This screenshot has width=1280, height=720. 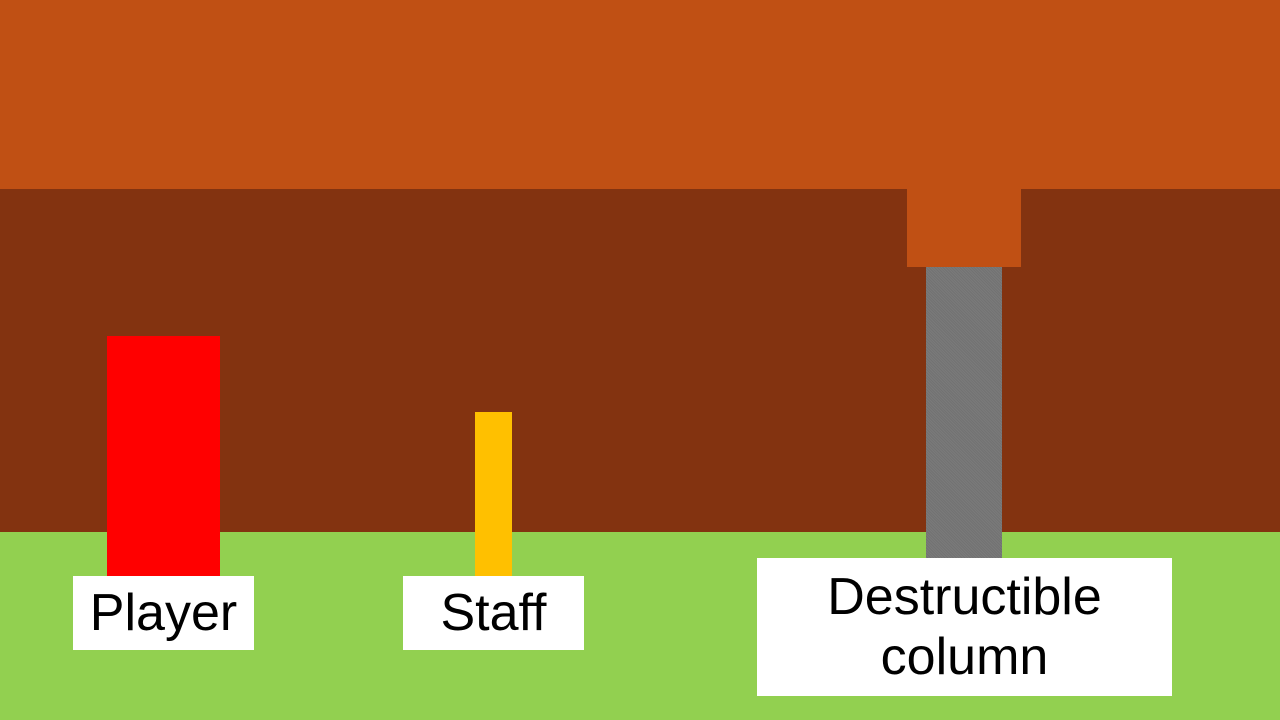 What do you see at coordinates (964, 412) in the screenshot?
I see `destructible-column` at bounding box center [964, 412].